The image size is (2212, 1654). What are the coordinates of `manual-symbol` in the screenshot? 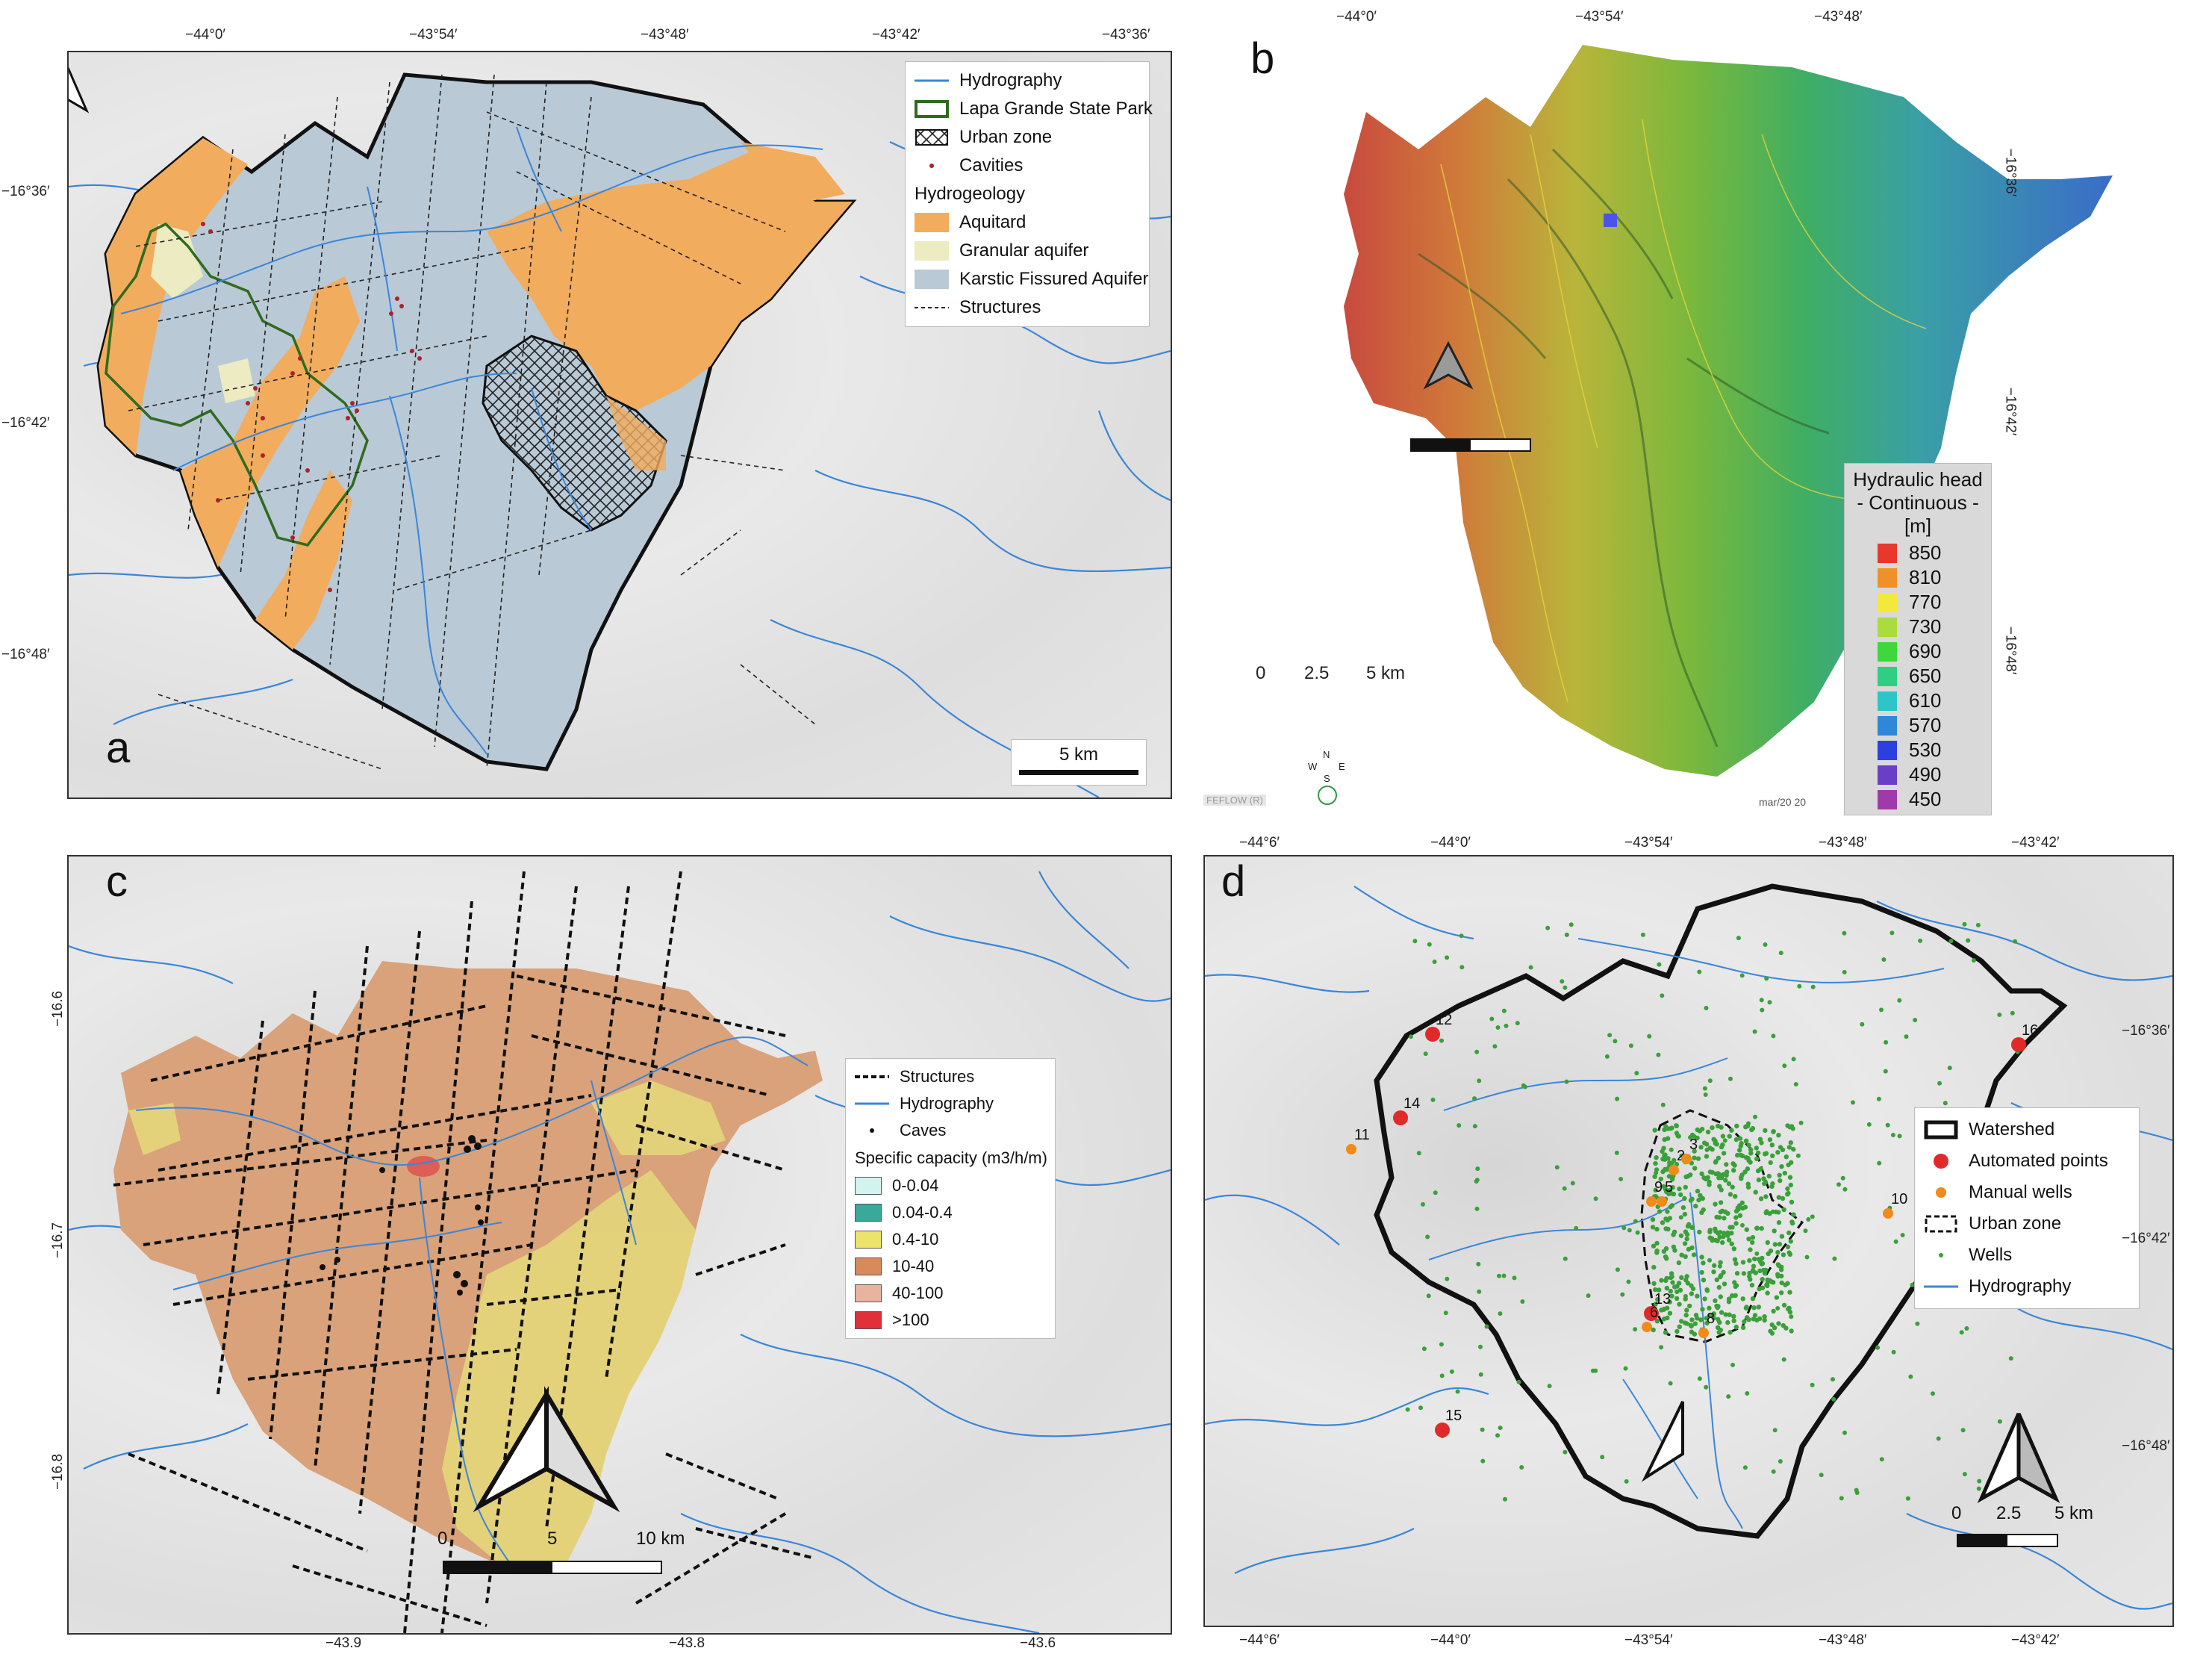 It's located at (1941, 1192).